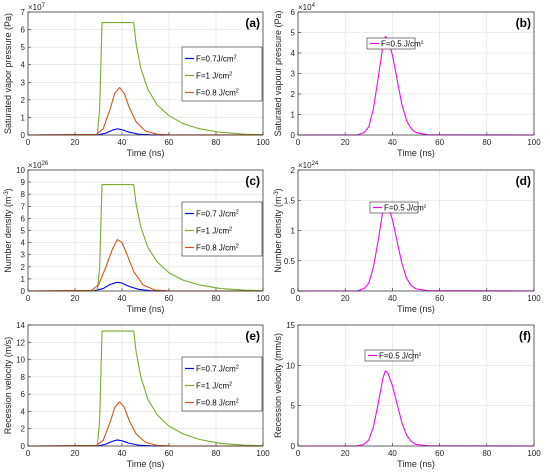  What do you see at coordinates (293, 74) in the screenshot?
I see `y-tick-label: 3` at bounding box center [293, 74].